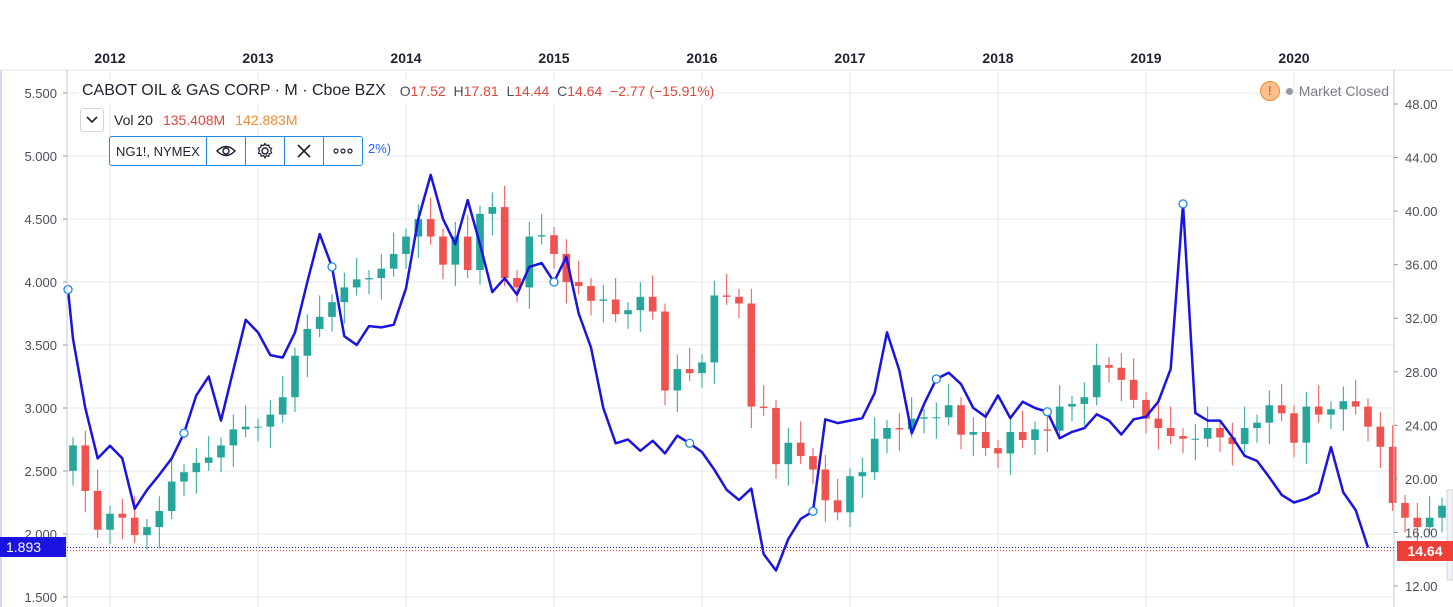 The image size is (1453, 607). Describe the element at coordinates (1421, 104) in the screenshot. I see `right-tick-label: 48.00` at that location.